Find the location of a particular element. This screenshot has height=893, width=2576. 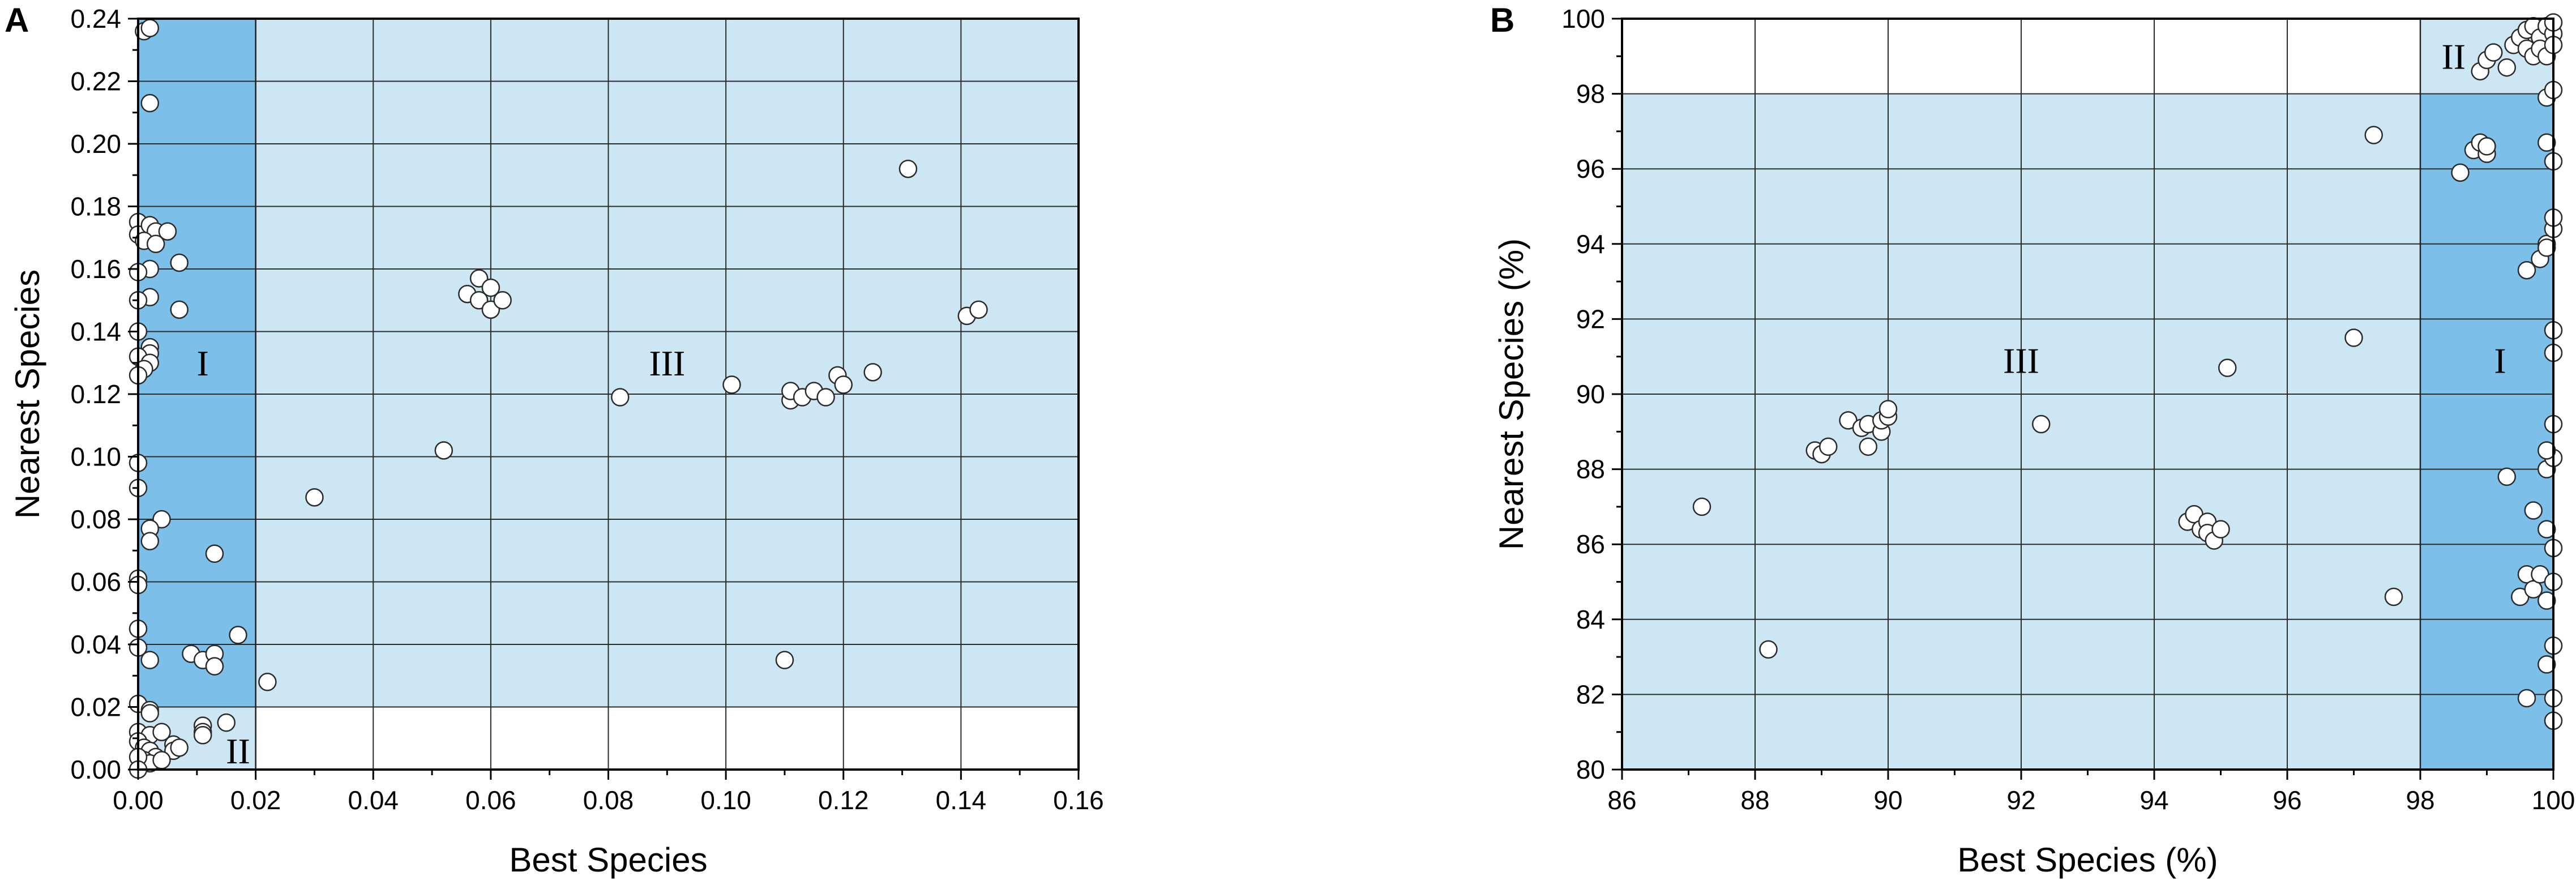

x-tick-label: 0.10 is located at coordinates (725, 800).